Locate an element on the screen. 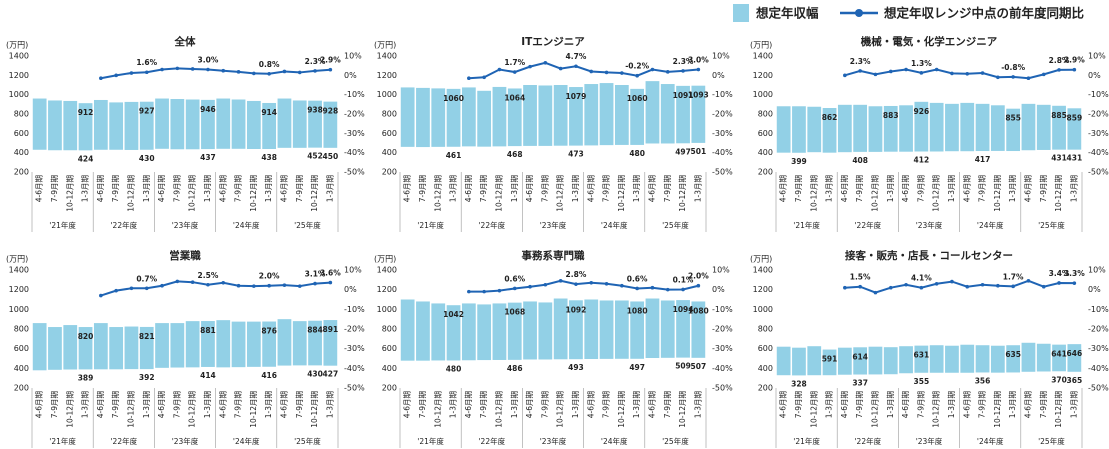 This screenshot has width=1109, height=449. yoy-label: 4.1% is located at coordinates (921, 278).